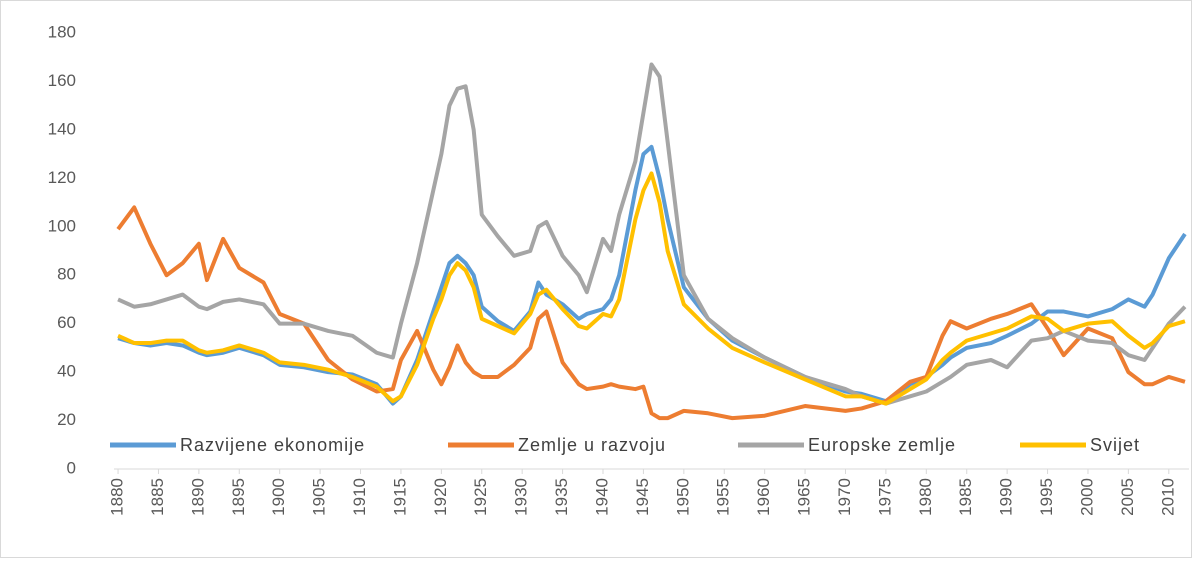 This screenshot has width=1192, height=563. What do you see at coordinates (561, 497) in the screenshot?
I see `x-tick-label: 1935` at bounding box center [561, 497].